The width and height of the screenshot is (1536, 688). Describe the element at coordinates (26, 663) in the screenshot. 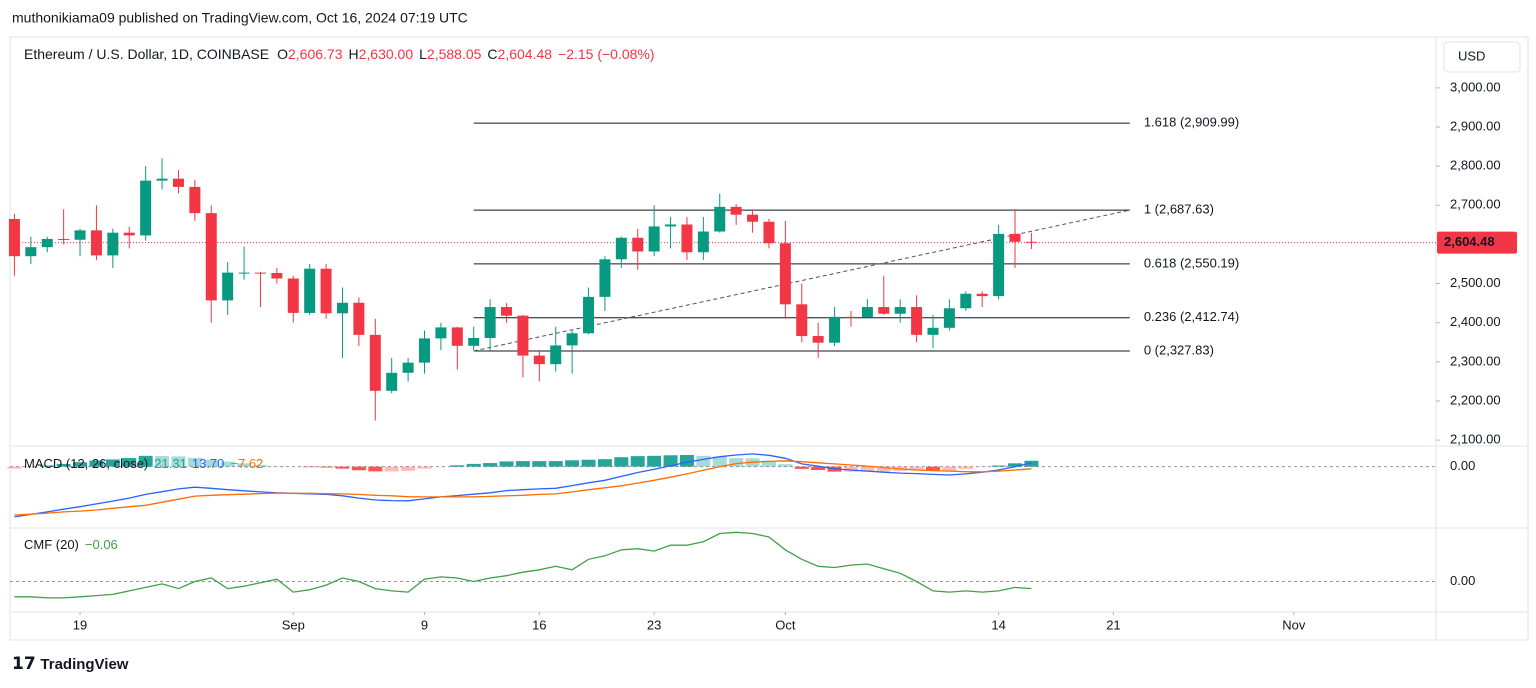

I see `logo-mark: 𝟭𝟳` at that location.